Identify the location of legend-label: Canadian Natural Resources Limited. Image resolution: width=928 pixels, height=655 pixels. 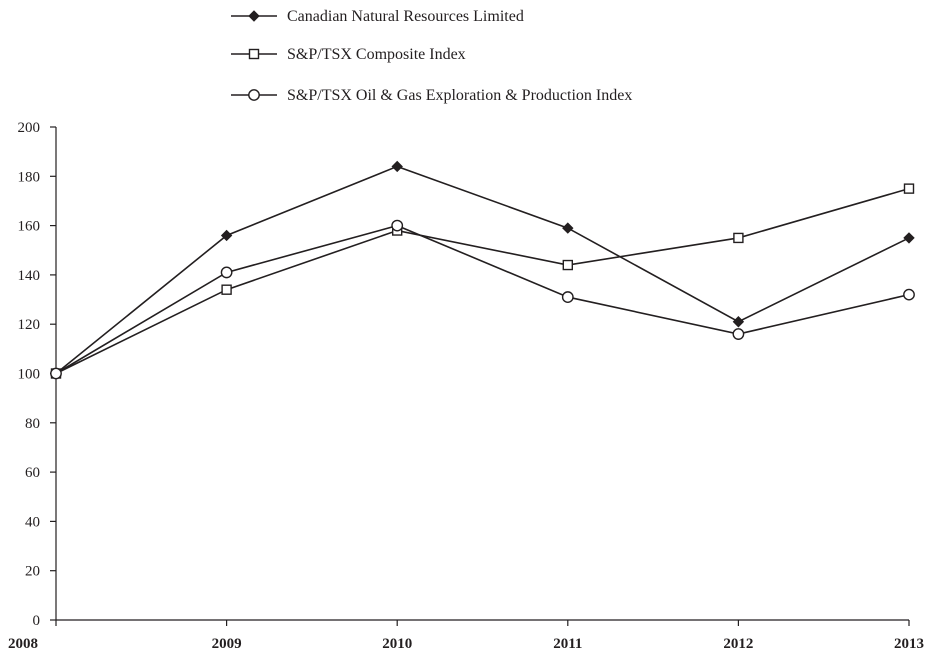
(405, 16).